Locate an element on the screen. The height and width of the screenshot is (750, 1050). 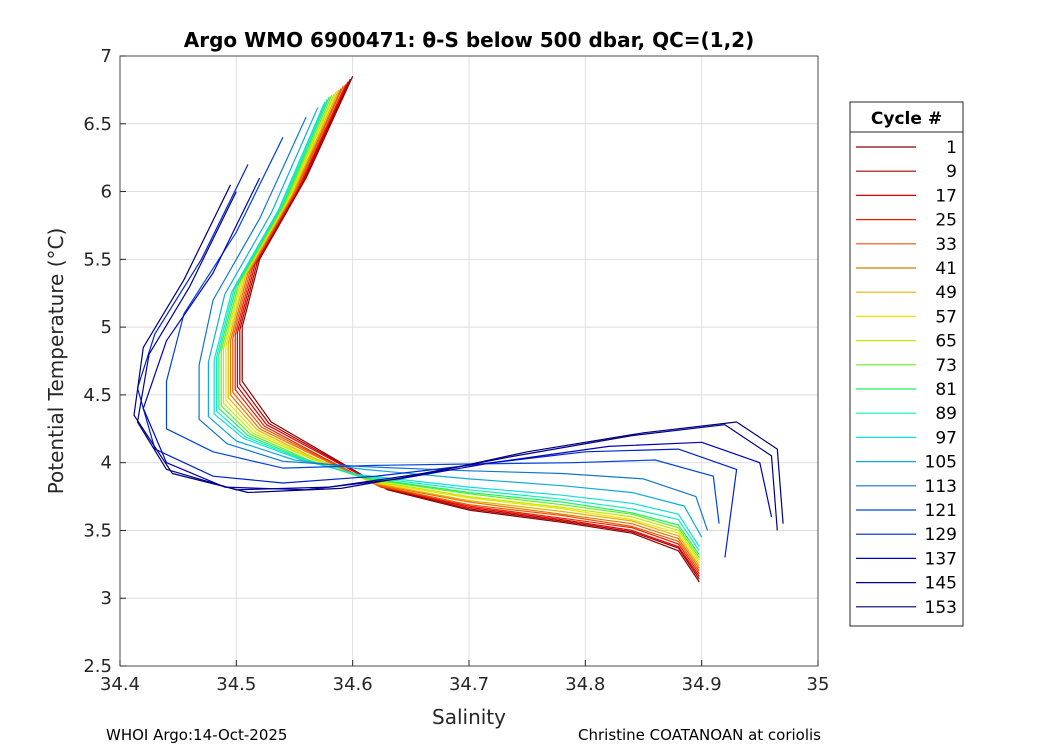
y-tick-label: 5.5 is located at coordinates (97, 259).